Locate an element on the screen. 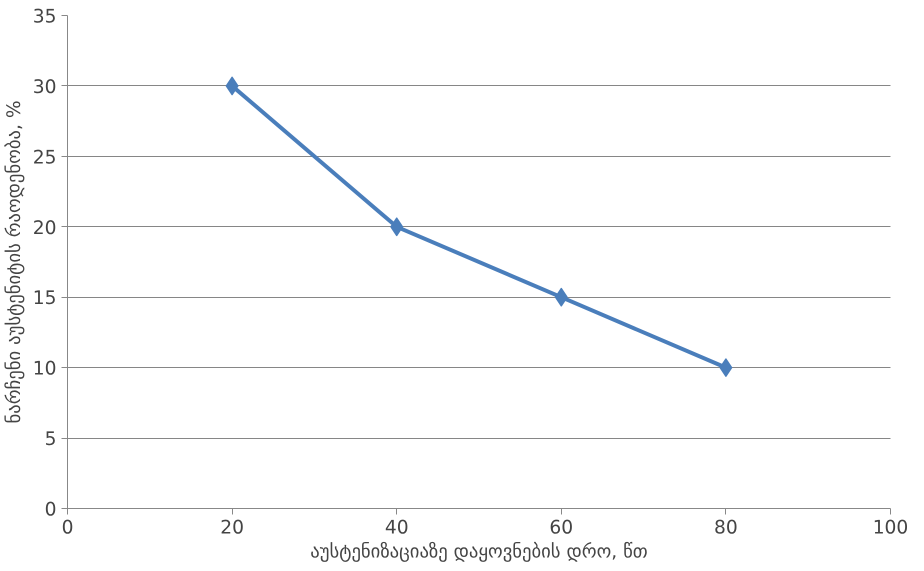 The width and height of the screenshot is (924, 571). y-tick-label: 10 is located at coordinates (44, 369).